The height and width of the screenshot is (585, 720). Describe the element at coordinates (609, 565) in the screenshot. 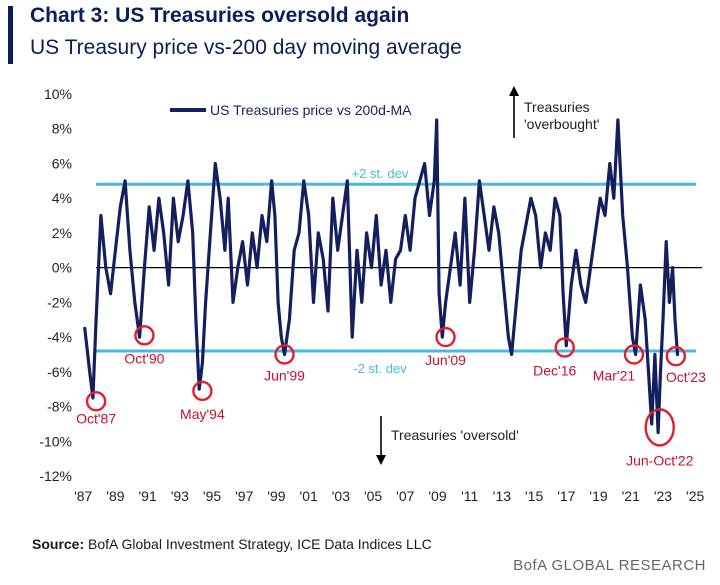

I see `brand-footer: BofA GLOBAL RESEARCH` at that location.